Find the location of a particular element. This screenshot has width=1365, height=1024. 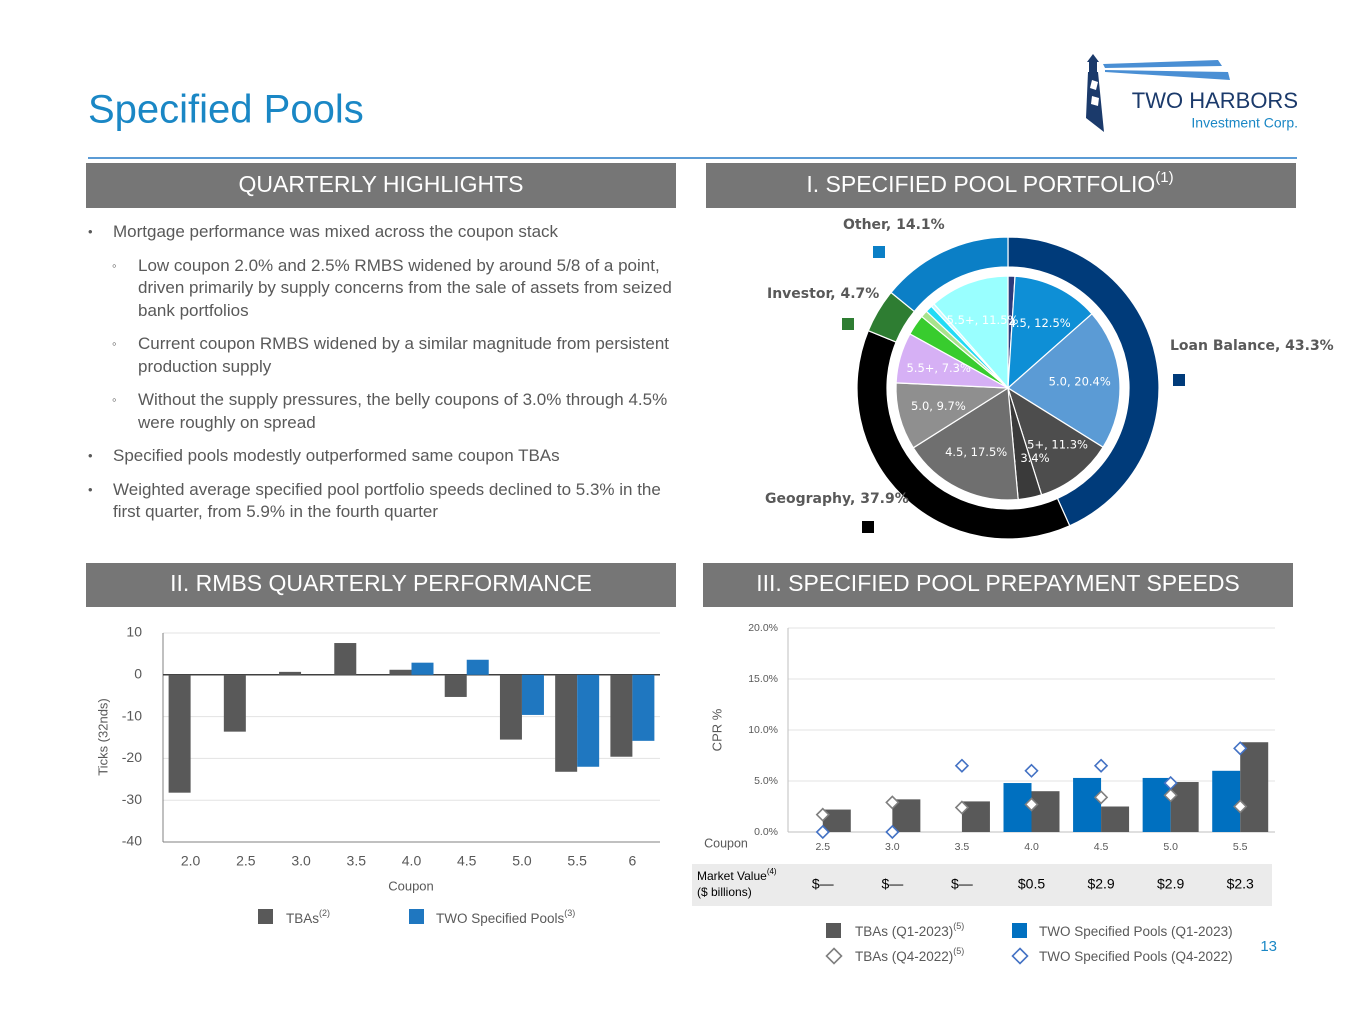

legend-label: TWO Specified Pools (Q4-2022) is located at coordinates (1136, 956).